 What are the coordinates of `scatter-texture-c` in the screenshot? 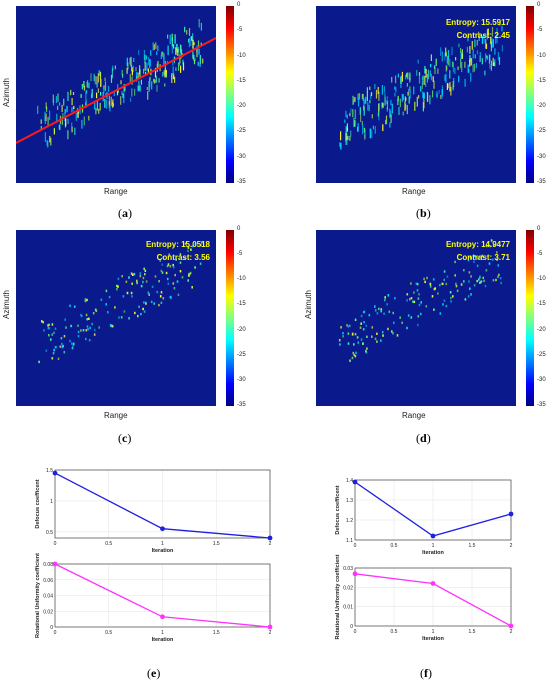 It's located at (120, 302).